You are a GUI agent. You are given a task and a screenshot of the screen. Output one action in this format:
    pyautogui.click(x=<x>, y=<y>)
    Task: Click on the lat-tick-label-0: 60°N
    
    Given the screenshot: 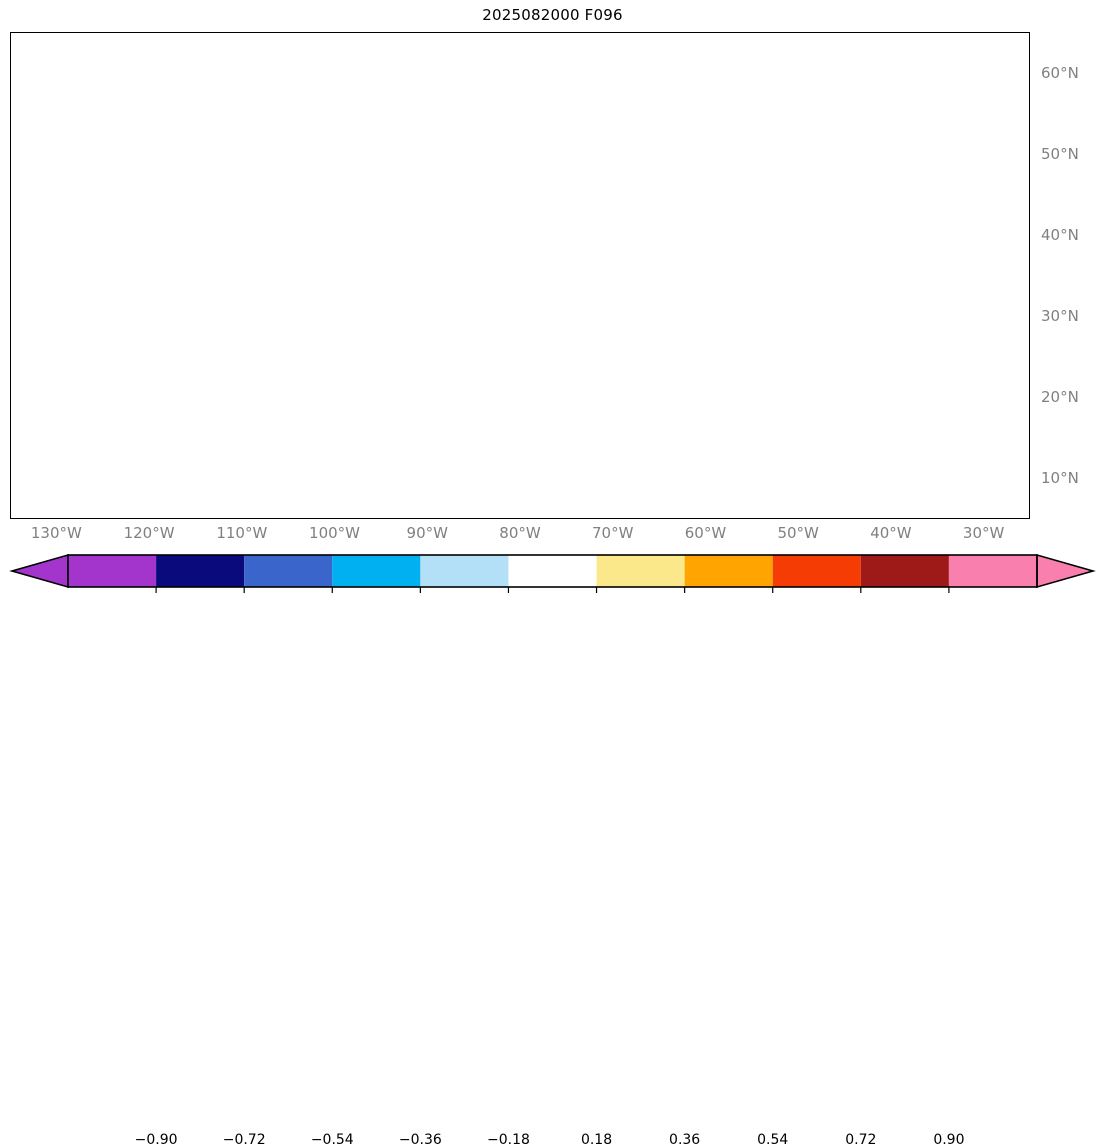 What is the action you would take?
    pyautogui.click(x=1060, y=72)
    